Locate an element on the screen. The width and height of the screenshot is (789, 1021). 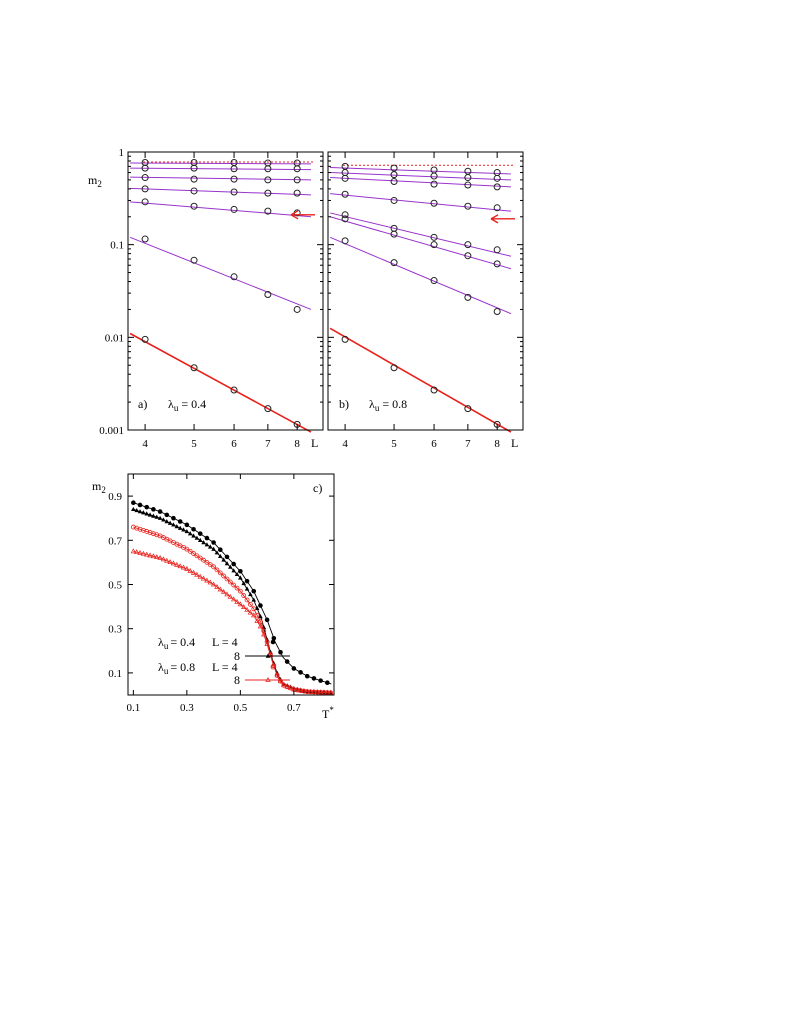
a-xtick-label: 7 is located at coordinates (268, 444).